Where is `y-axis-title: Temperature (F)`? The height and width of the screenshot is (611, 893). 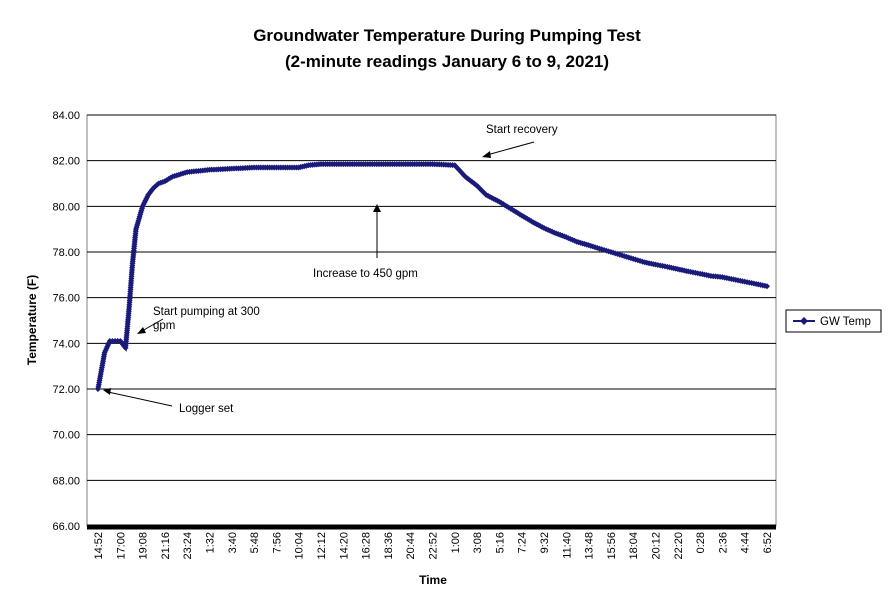
y-axis-title: Temperature (F) is located at coordinates (32, 320).